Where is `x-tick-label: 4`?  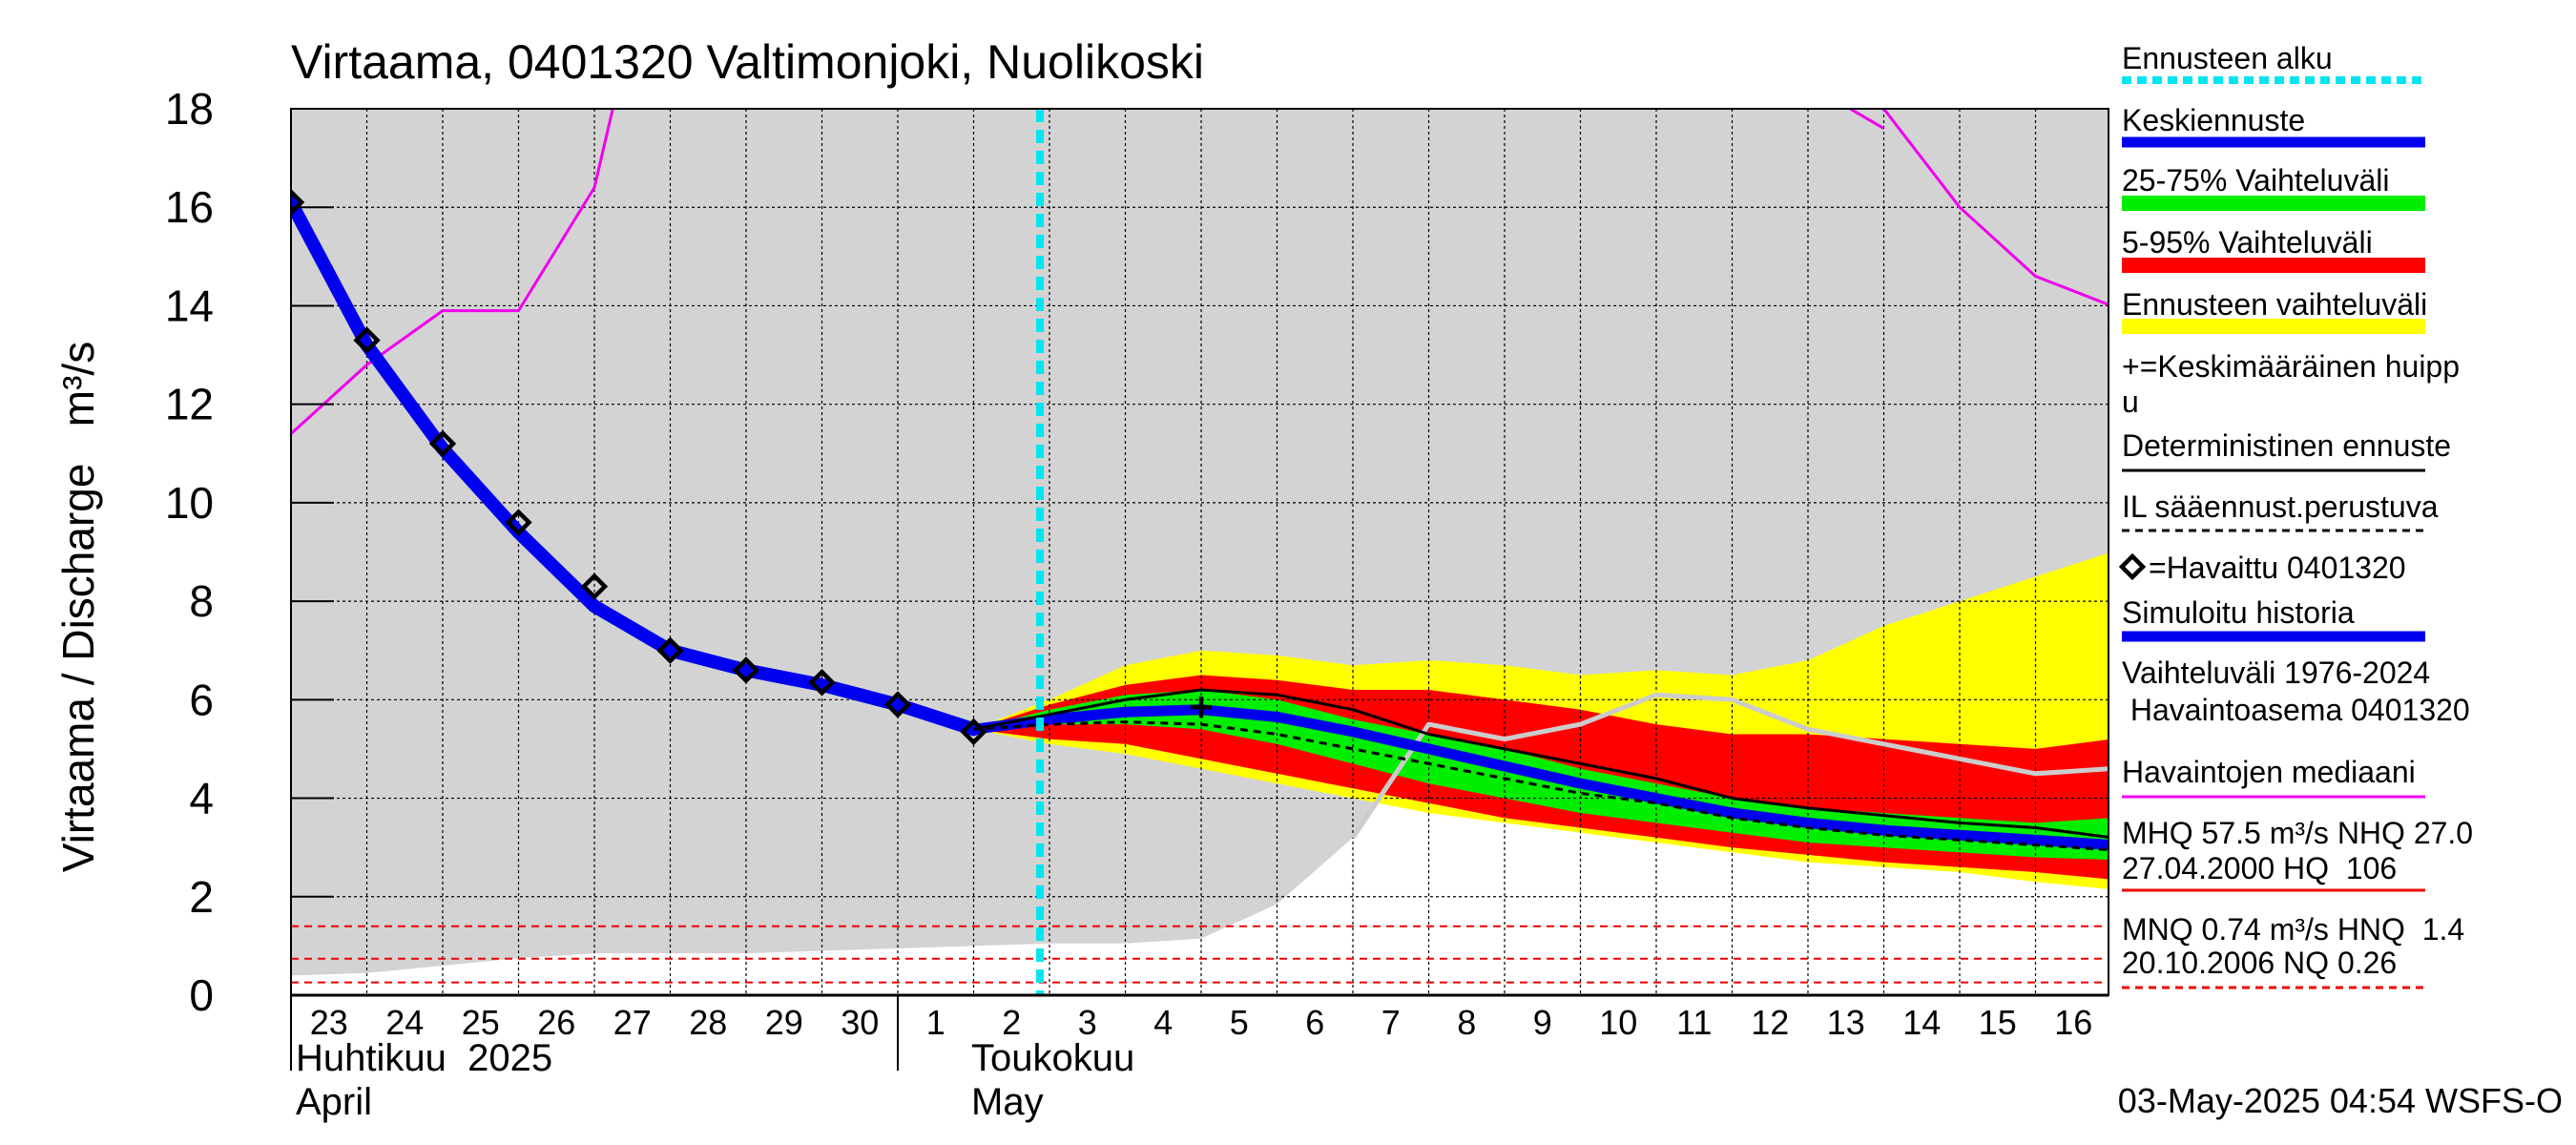 x-tick-label: 4 is located at coordinates (1163, 1022).